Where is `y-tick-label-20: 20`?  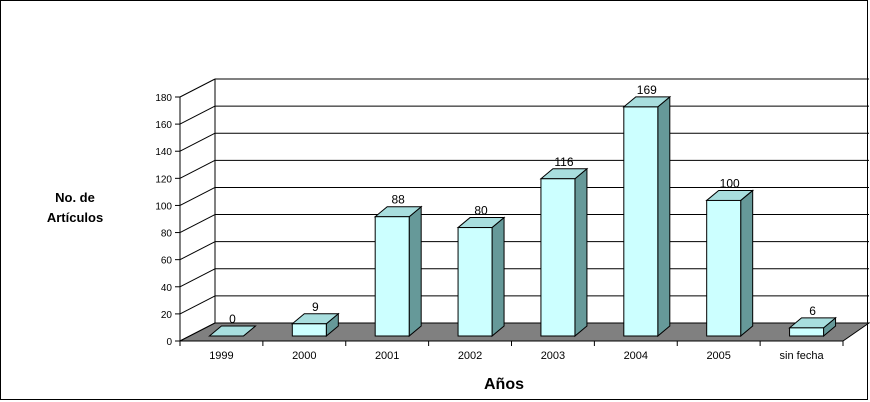 y-tick-label-20: 20 is located at coordinates (167, 315).